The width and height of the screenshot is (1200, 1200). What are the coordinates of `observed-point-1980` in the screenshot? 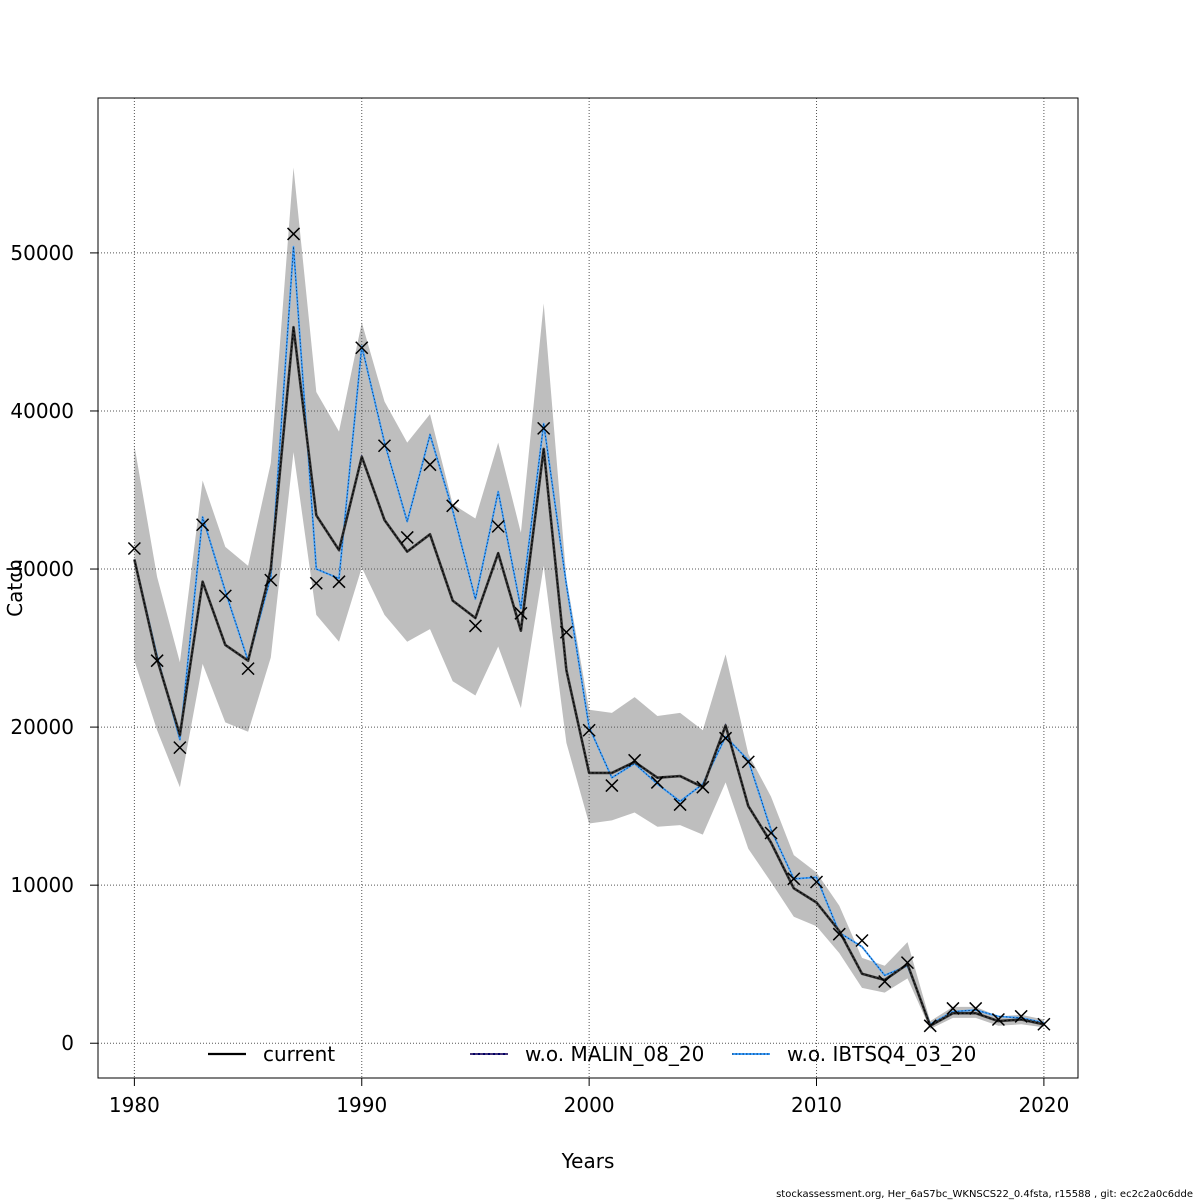 It's located at (134, 548).